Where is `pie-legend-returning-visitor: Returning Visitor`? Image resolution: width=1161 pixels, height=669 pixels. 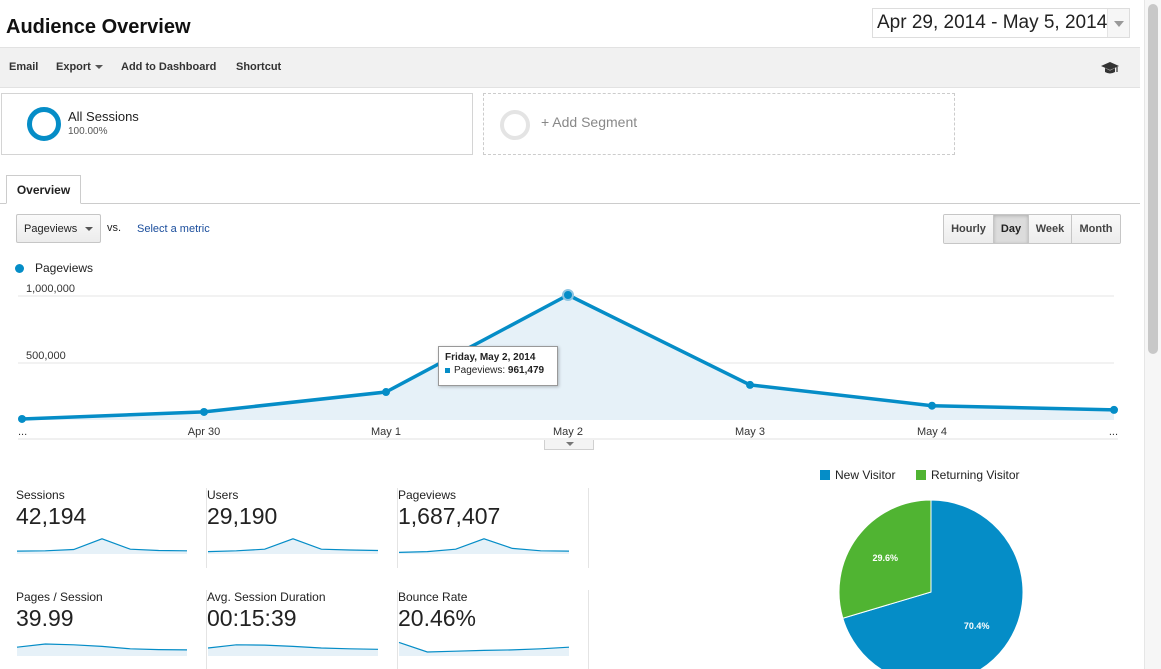 pie-legend-returning-visitor: Returning Visitor is located at coordinates (968, 475).